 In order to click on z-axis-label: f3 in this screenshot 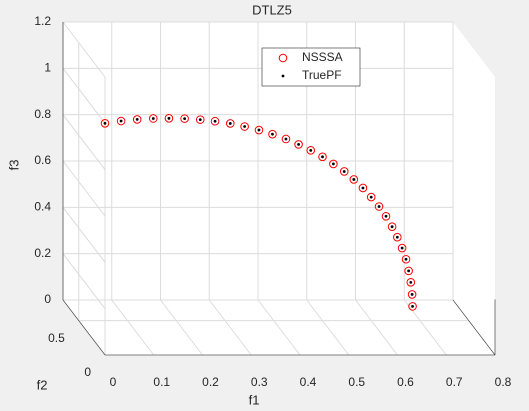, I will do `click(13, 165)`.